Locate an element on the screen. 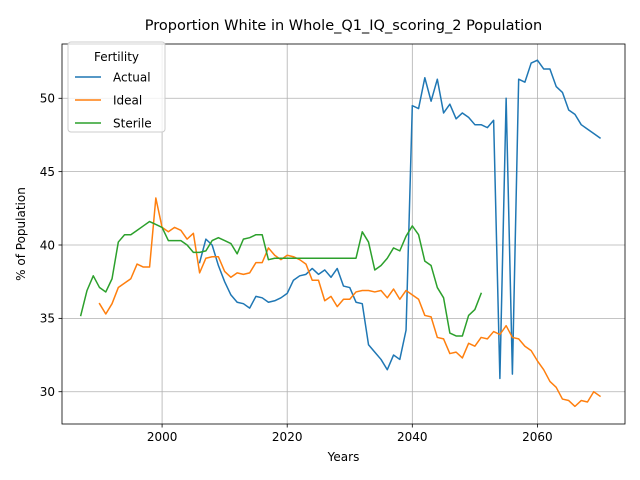  legend-box is located at coordinates (116, 87).